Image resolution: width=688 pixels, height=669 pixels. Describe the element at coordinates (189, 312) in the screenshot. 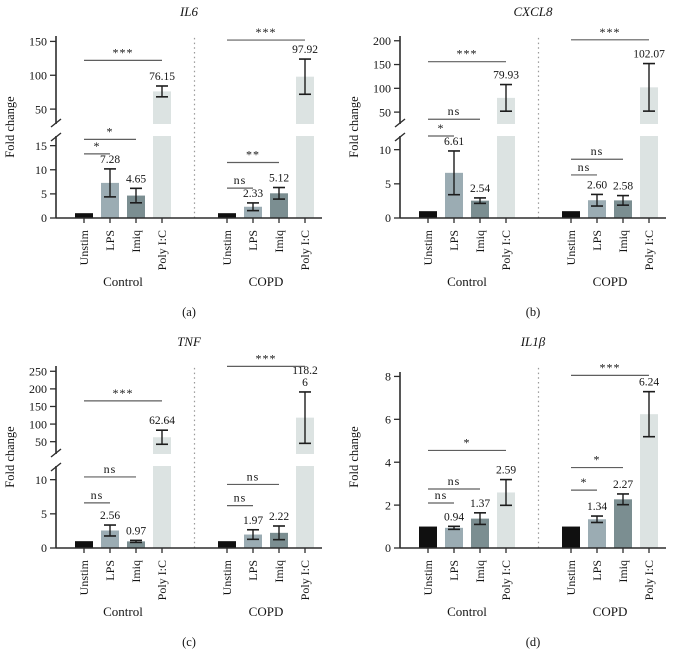

I see `panel-letter: (a)` at that location.